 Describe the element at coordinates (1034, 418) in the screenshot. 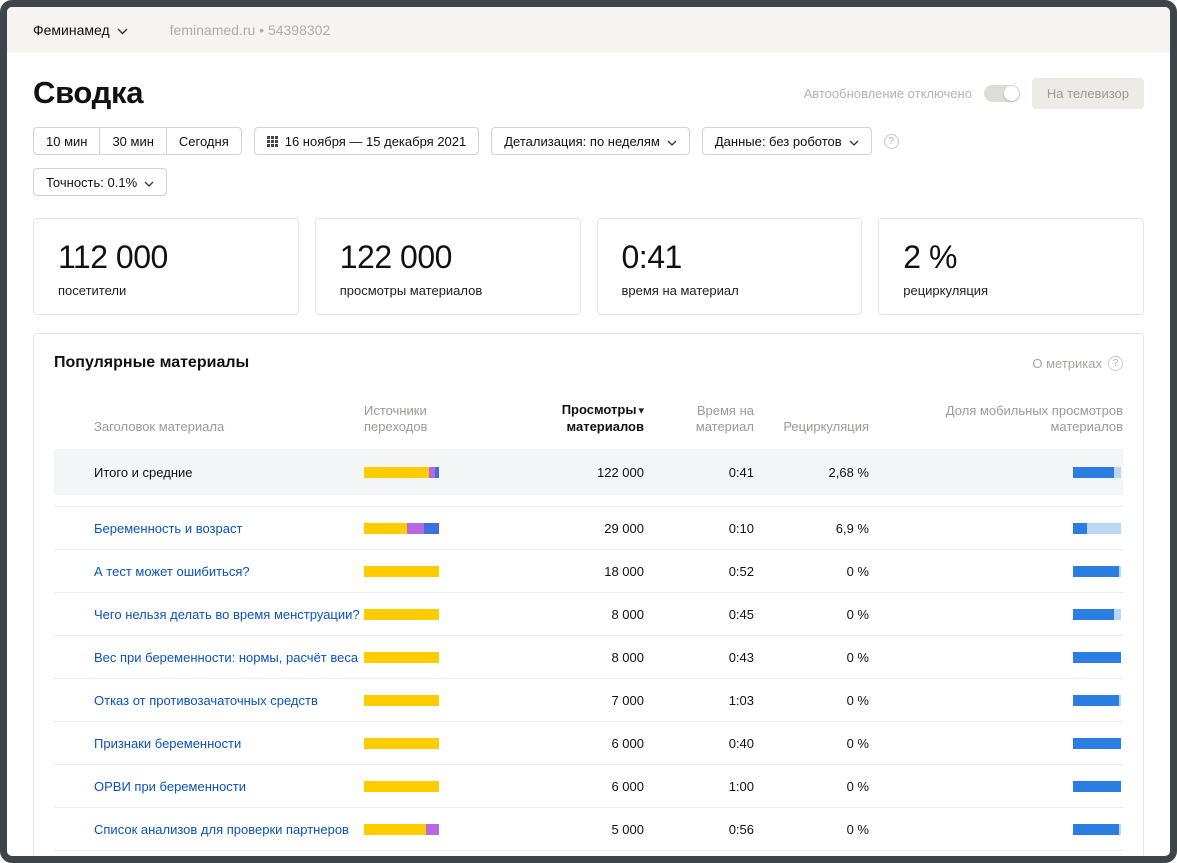

I see `column-mobile-share: Доля мобильных просмотров материалов` at that location.